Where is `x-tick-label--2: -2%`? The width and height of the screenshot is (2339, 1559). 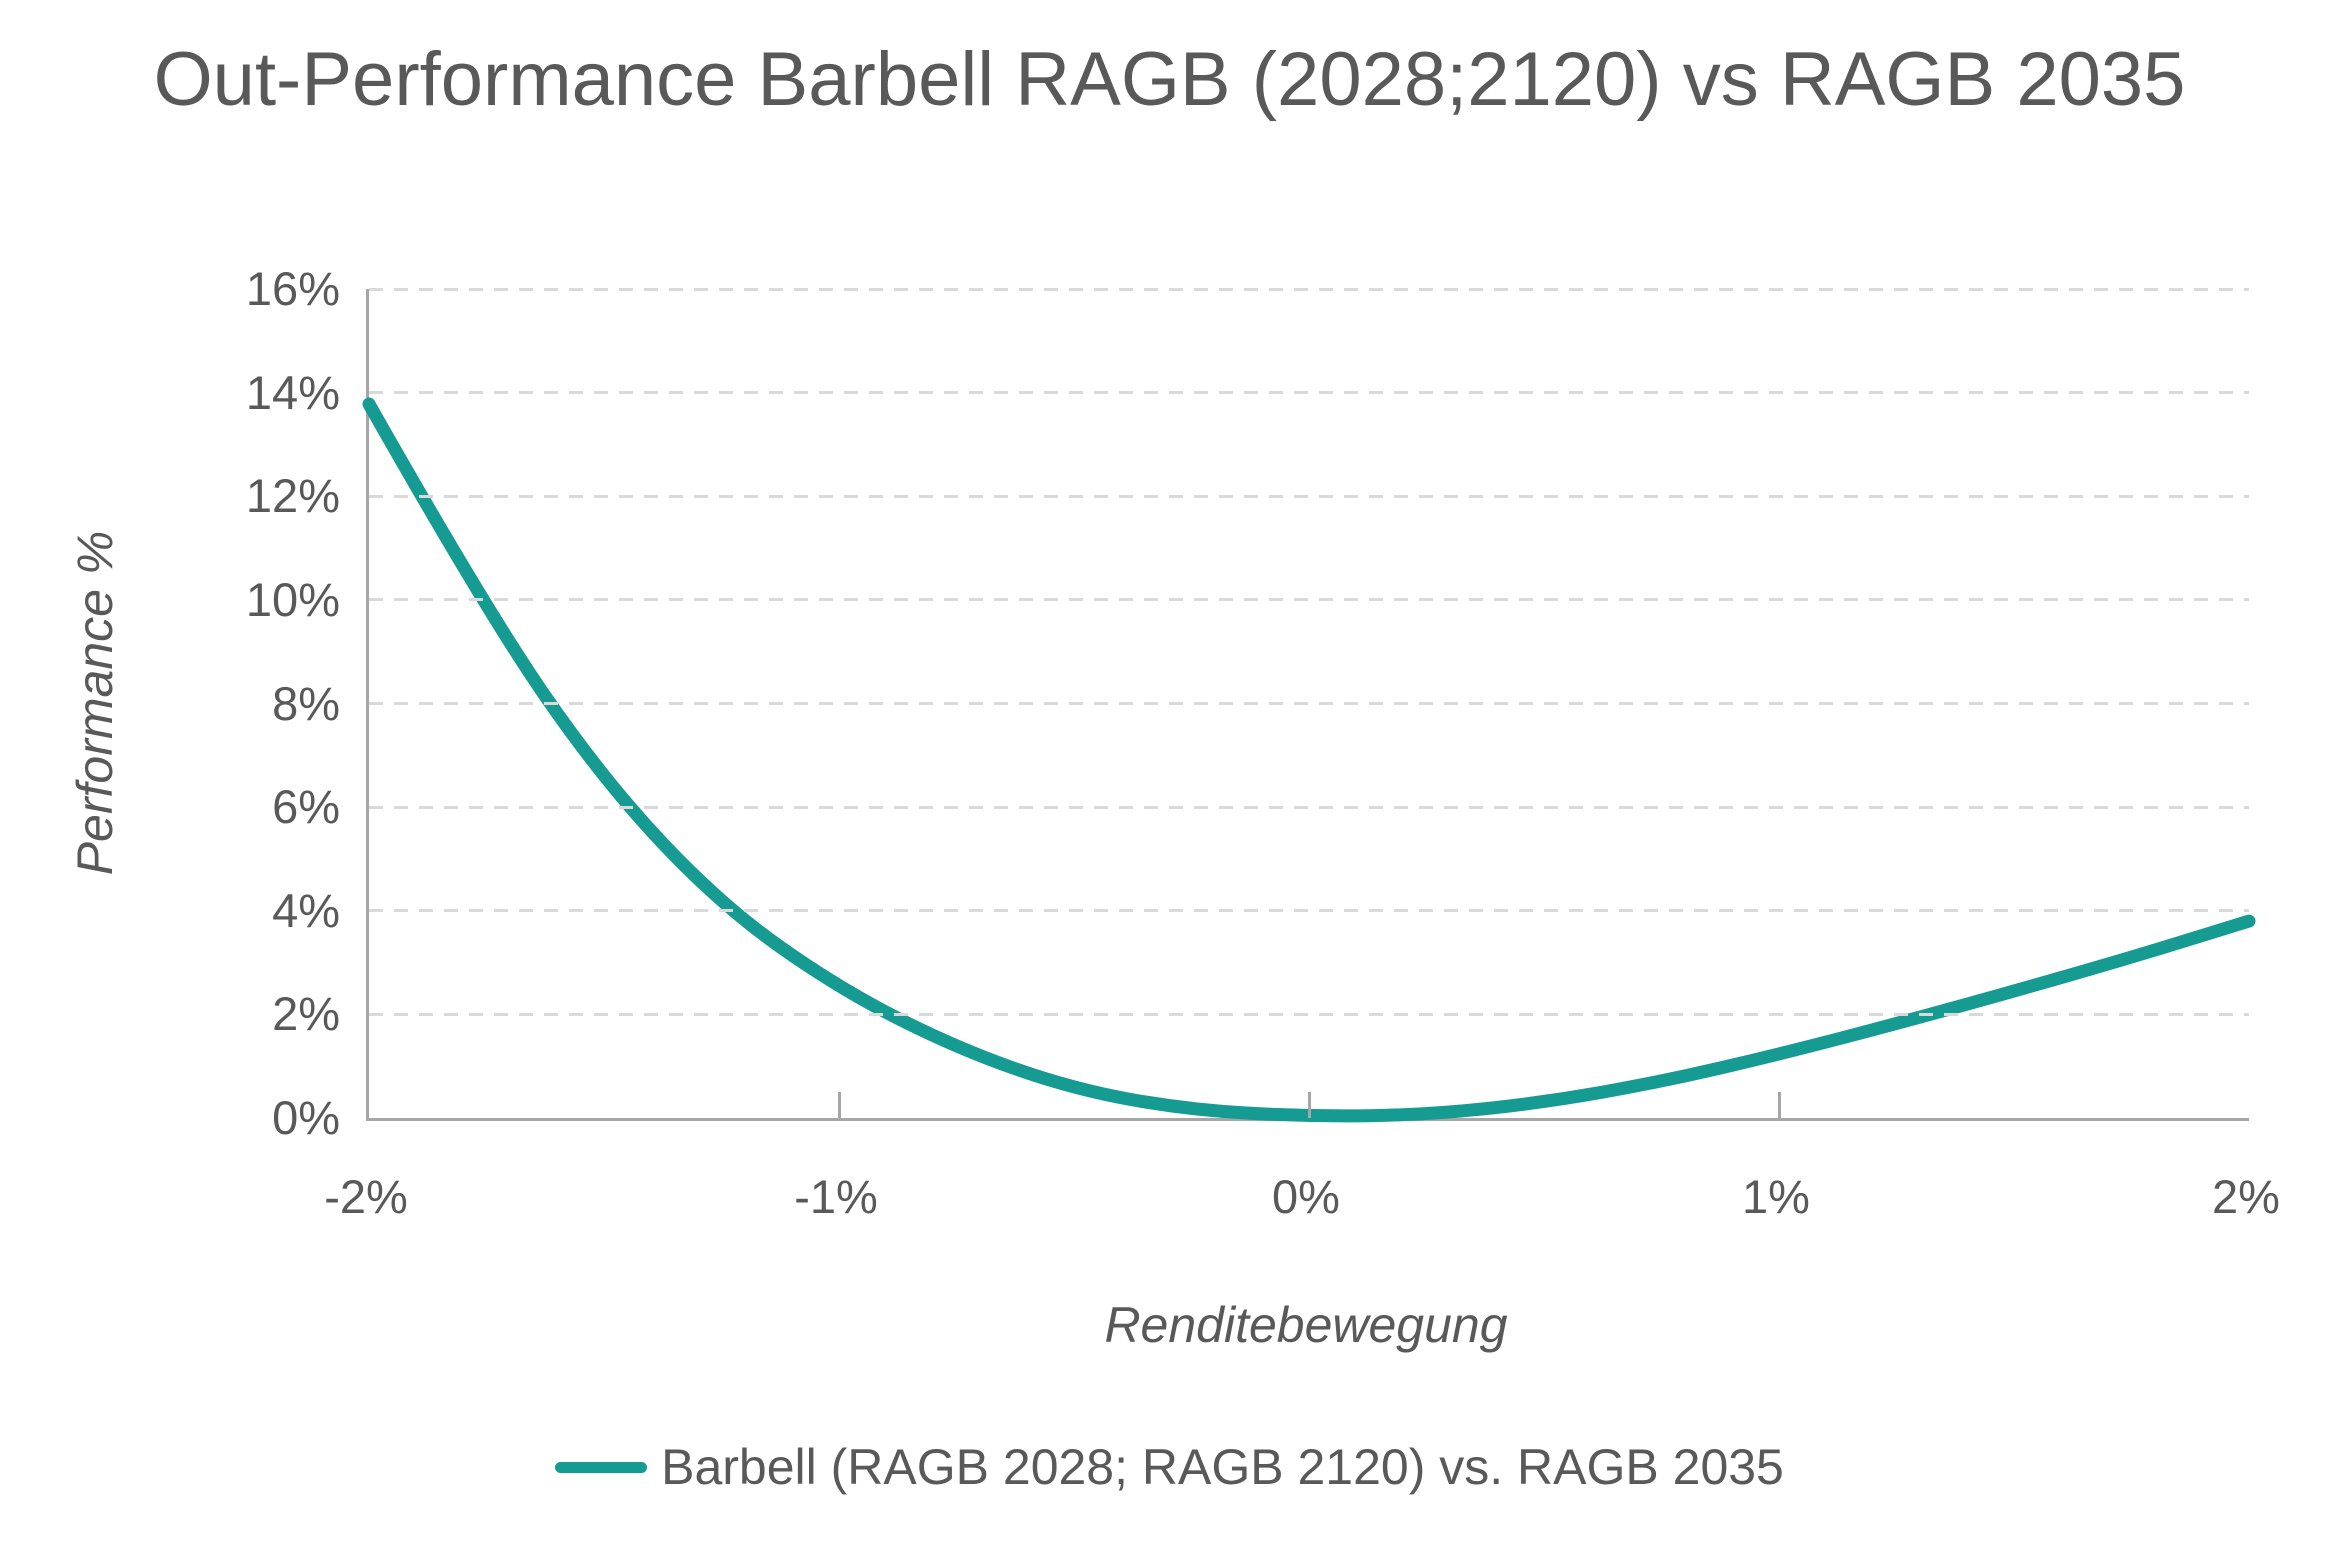 x-tick-label--2: -2% is located at coordinates (366, 1196).